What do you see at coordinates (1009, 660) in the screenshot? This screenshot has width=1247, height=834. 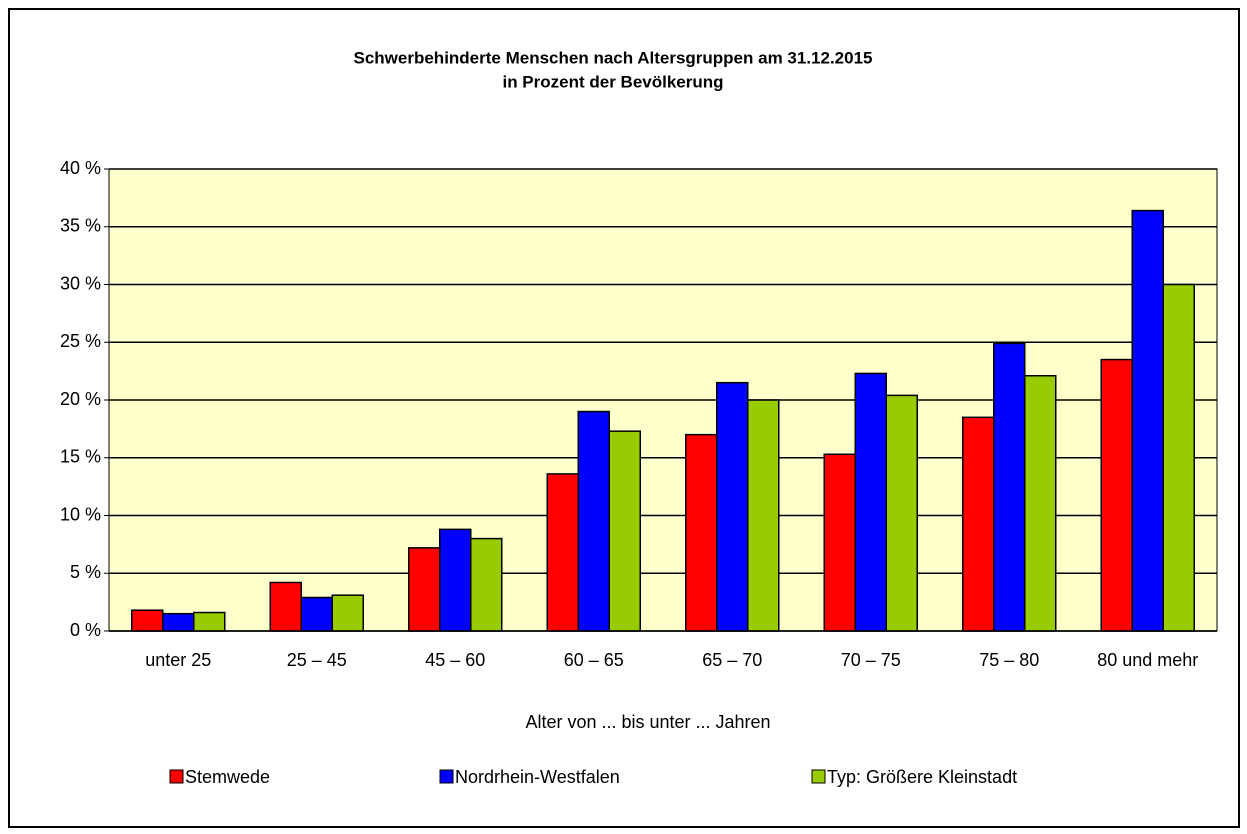 I see `x-tick-label: 75 – 80` at bounding box center [1009, 660].